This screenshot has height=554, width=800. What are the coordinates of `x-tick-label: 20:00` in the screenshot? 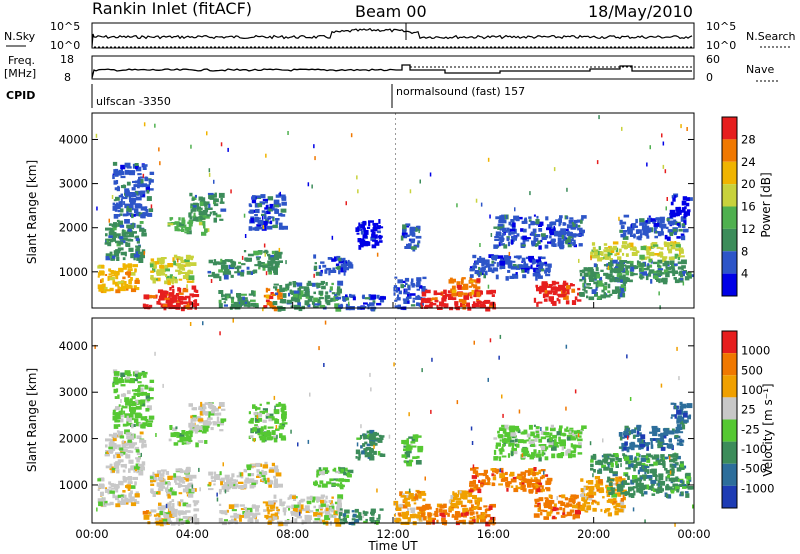 It's located at (593, 534).